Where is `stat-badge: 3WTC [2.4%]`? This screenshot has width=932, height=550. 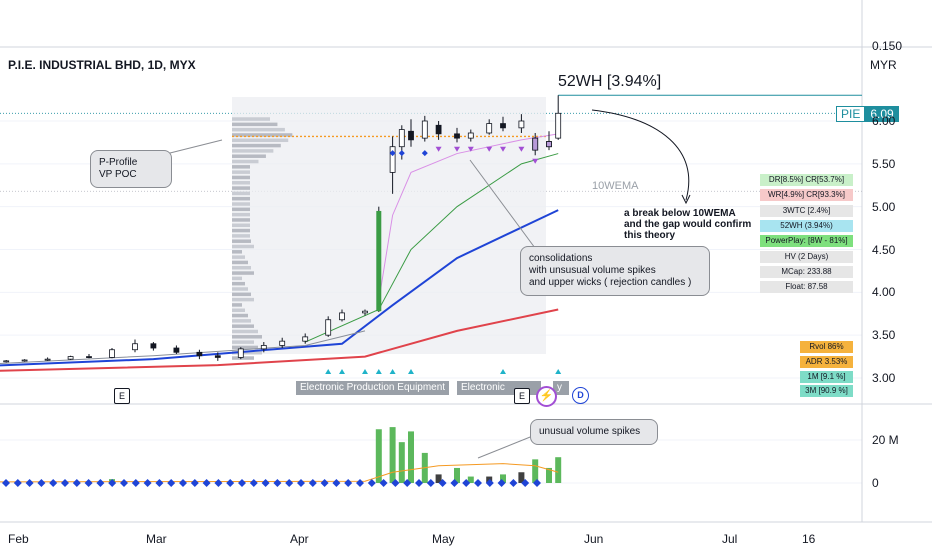 stat-badge: 3WTC [2.4%] is located at coordinates (806, 210).